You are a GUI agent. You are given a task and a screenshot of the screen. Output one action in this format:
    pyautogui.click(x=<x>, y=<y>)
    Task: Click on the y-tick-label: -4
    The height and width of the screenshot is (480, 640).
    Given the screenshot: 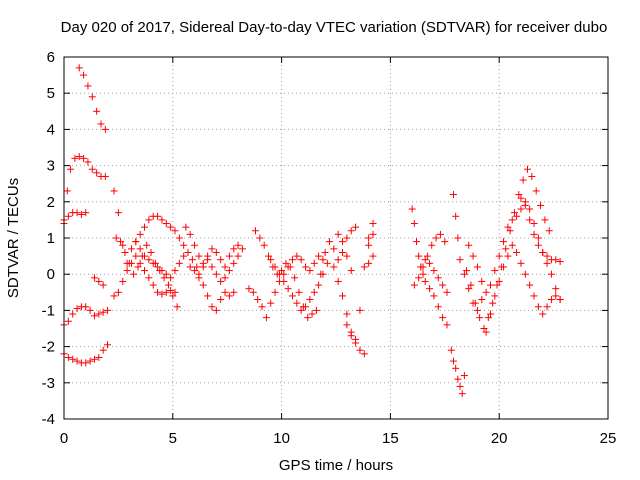 What is the action you would take?
    pyautogui.click(x=48, y=419)
    